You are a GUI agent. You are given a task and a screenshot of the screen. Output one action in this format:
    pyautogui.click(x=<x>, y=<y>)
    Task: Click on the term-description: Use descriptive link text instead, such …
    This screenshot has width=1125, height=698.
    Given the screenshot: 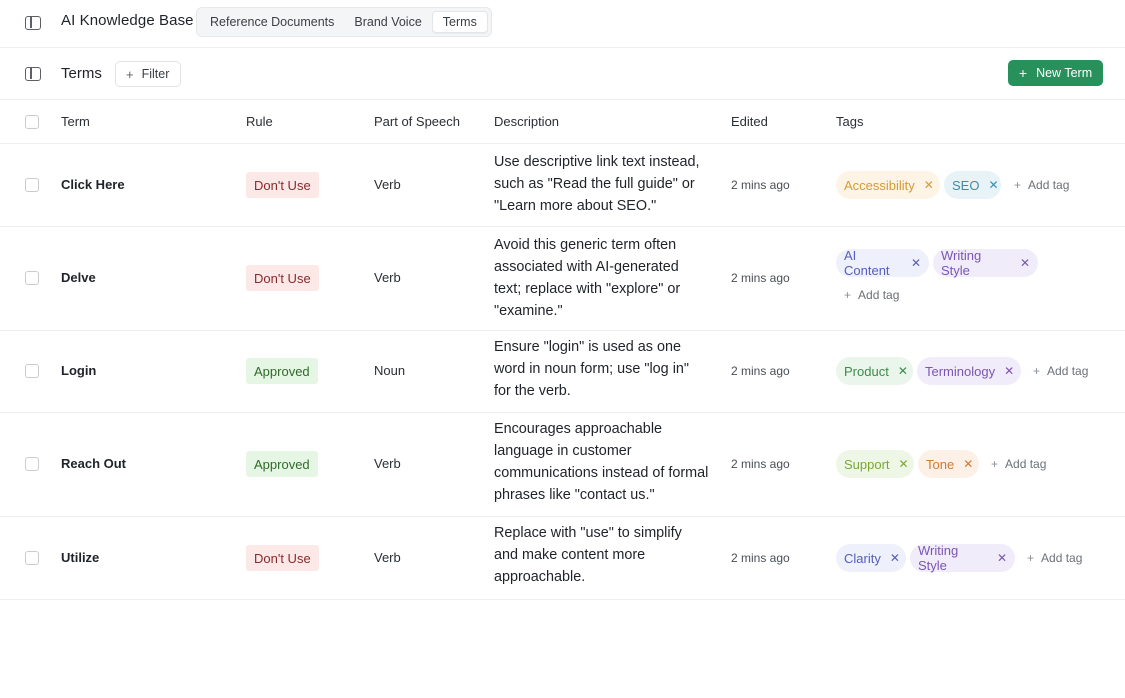 What is the action you would take?
    pyautogui.click(x=597, y=184)
    